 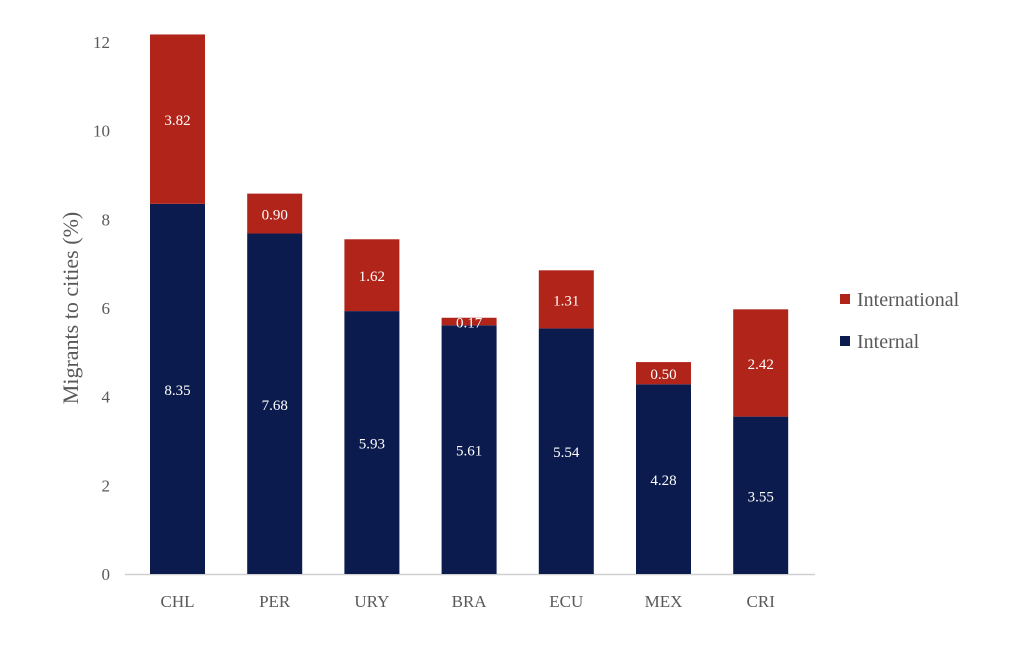 I want to click on data-label: 0.90, so click(x=275, y=216).